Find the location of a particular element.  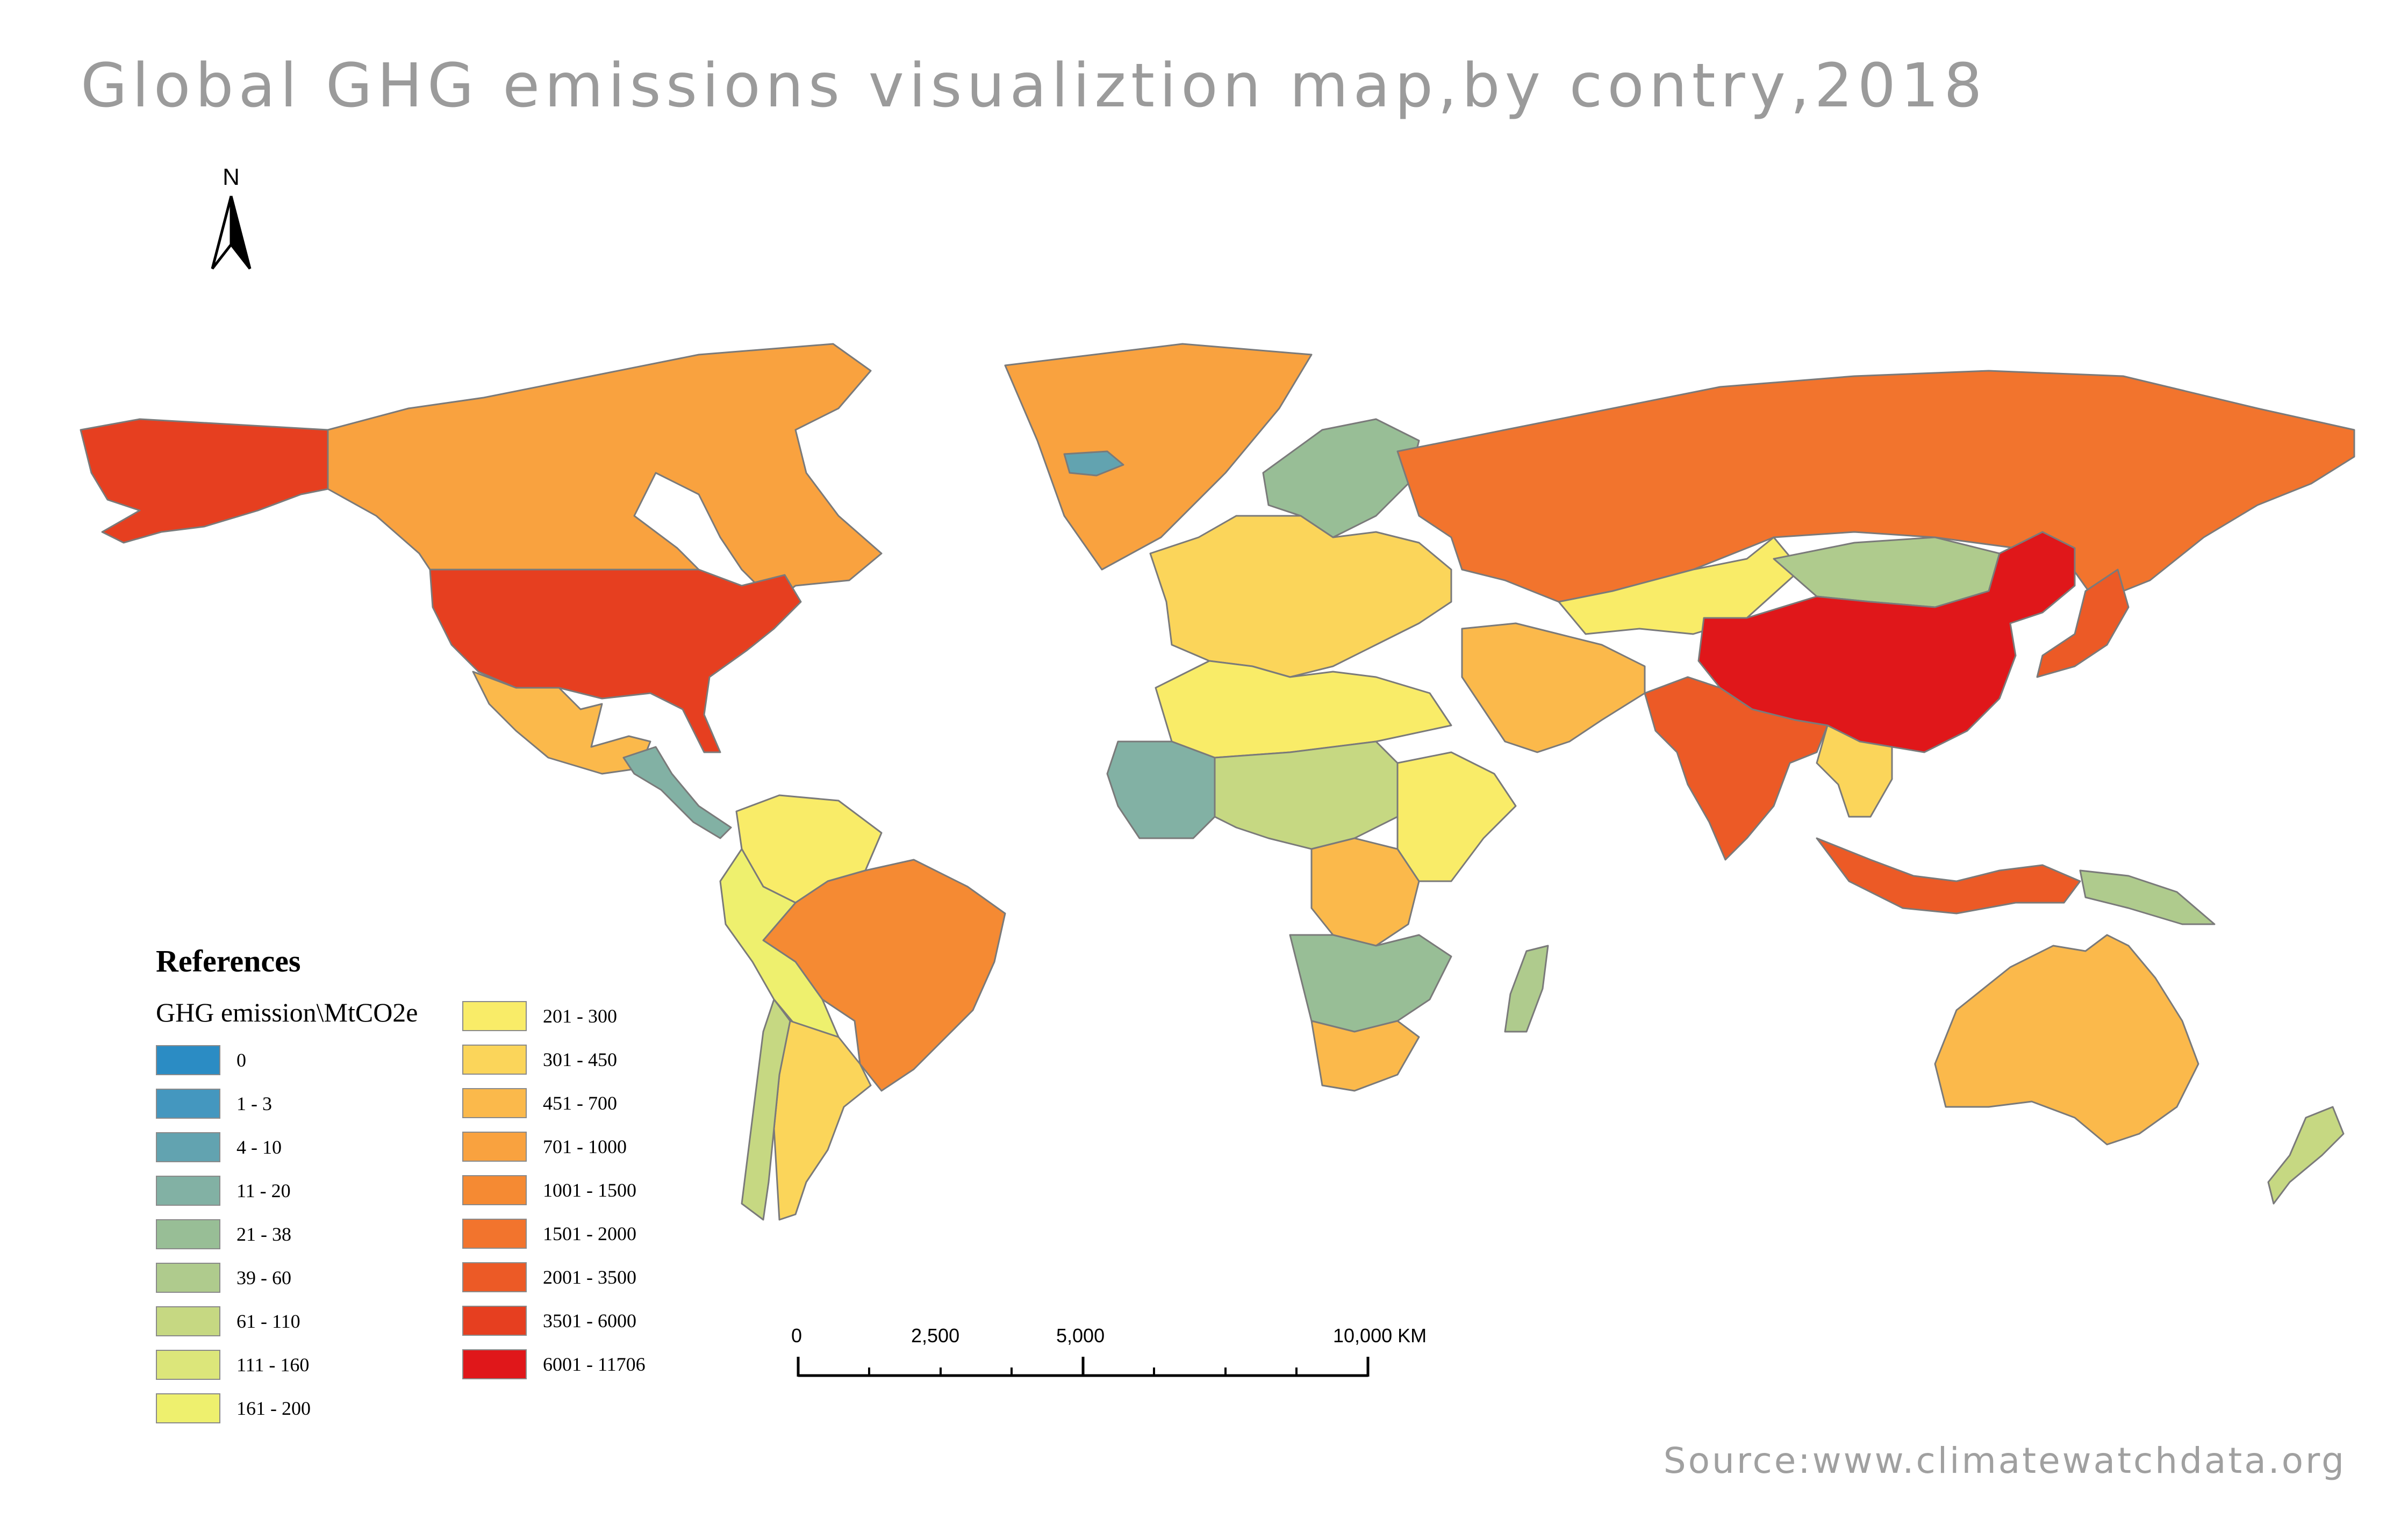

legend-item: 11 - 20 is located at coordinates (223, 1191).